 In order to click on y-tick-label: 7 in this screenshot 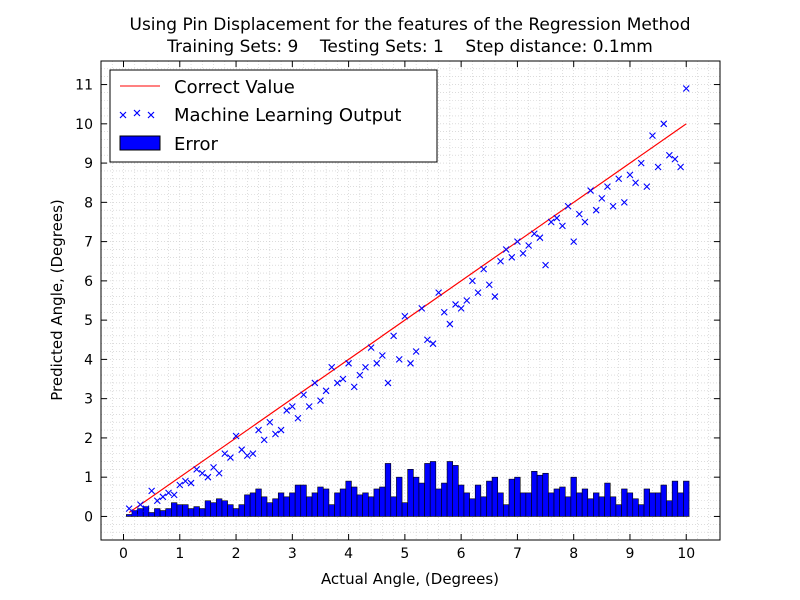, I will do `click(88, 243)`.